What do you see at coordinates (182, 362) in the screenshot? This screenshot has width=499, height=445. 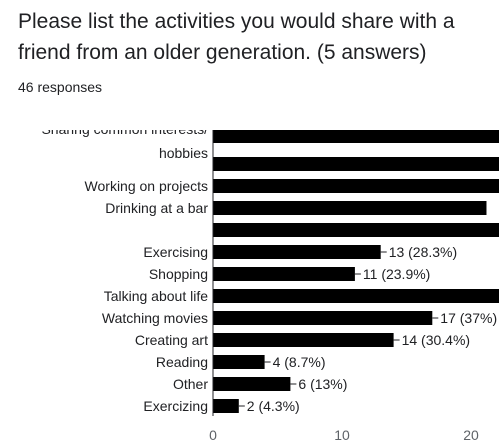 I see `category-label: Reading` at bounding box center [182, 362].